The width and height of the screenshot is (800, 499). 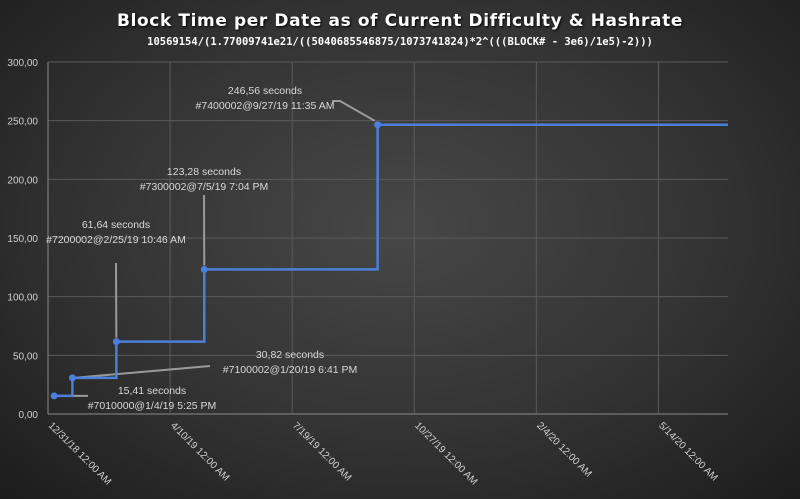 What do you see at coordinates (22, 122) in the screenshot?
I see `y-tick-label: 250,00` at bounding box center [22, 122].